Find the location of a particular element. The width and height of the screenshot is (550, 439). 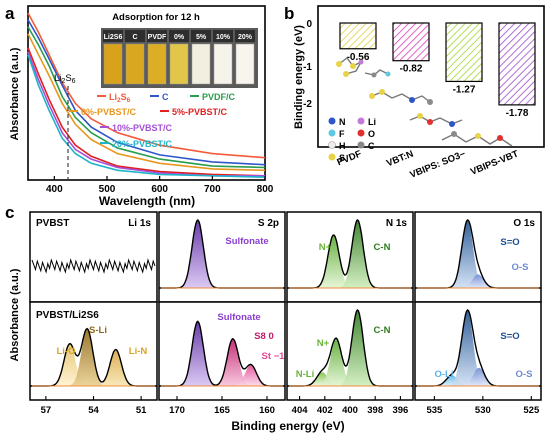

panel-b-yticks: 0 -1 -2 is located at coordinates (307, 64).